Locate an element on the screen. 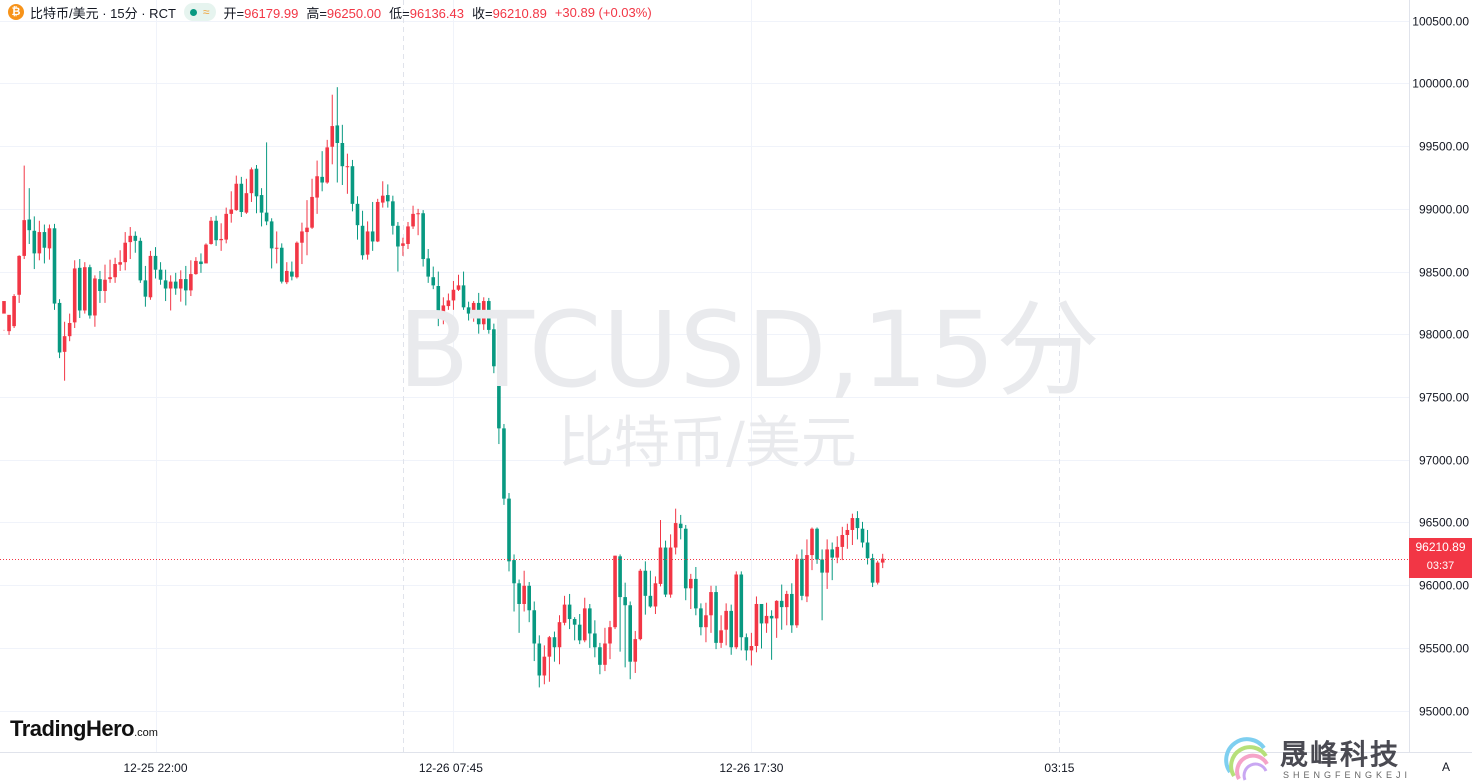 Image resolution: width=1472 pixels, height=784 pixels. wave-icon: ≈ is located at coordinates (206, 12).